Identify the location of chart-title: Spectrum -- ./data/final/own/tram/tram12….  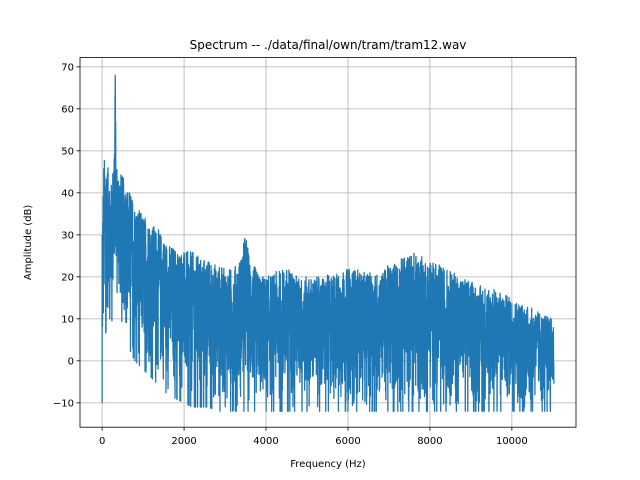
(328, 45).